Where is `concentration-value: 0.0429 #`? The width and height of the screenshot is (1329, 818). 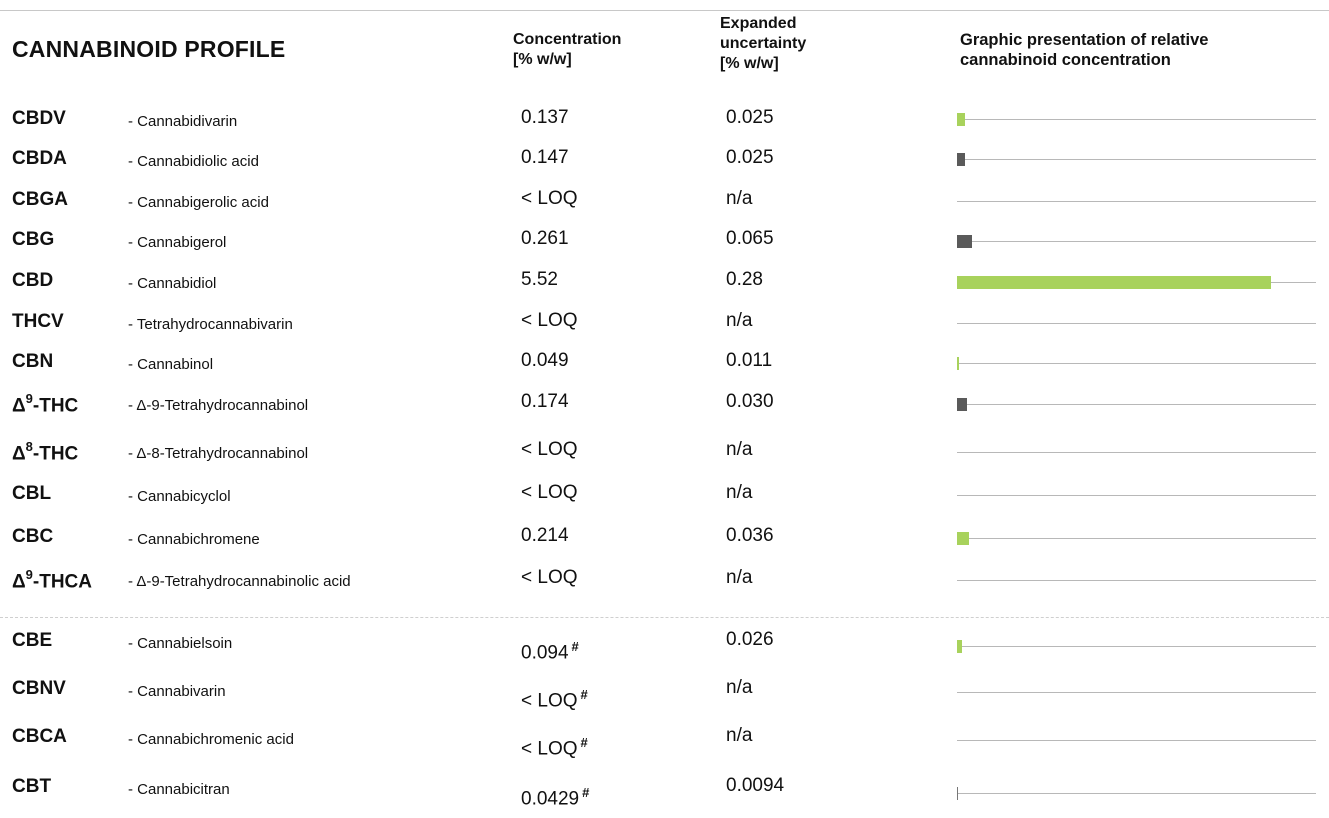
concentration-value: 0.0429 # is located at coordinates (555, 797).